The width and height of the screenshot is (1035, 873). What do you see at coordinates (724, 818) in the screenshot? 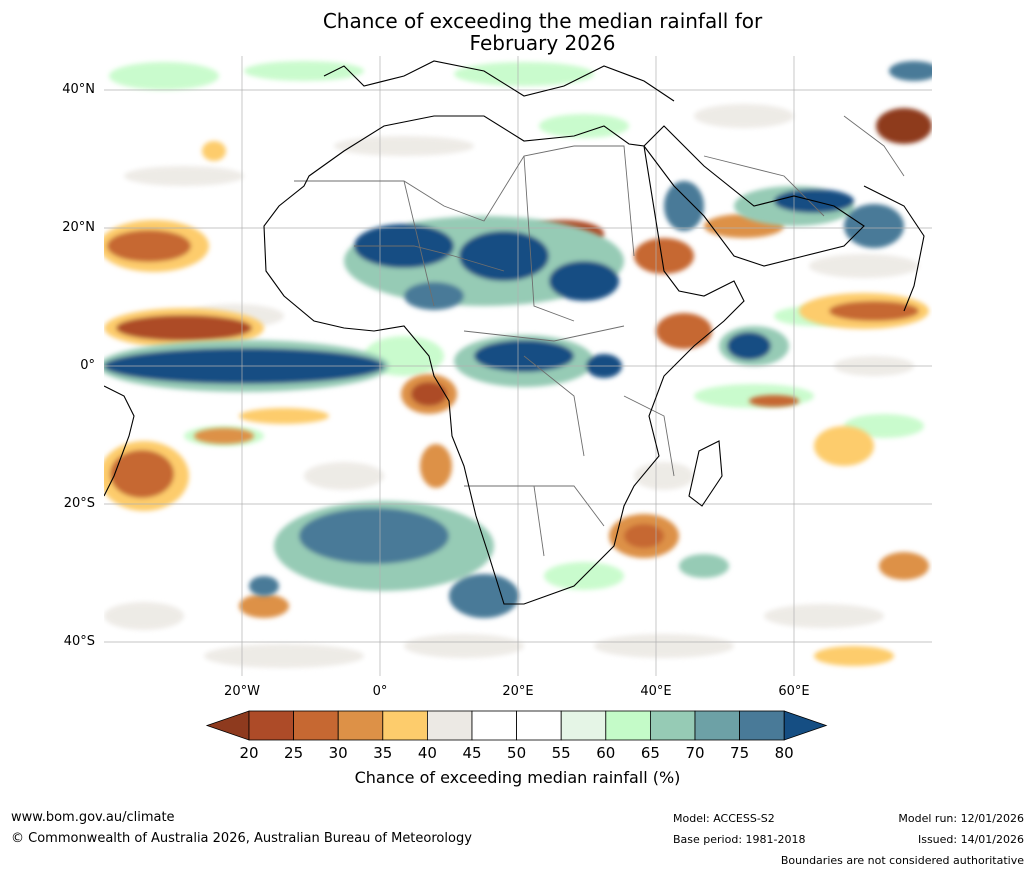
I see `model-name: Model: ACCESS-S2` at bounding box center [724, 818].